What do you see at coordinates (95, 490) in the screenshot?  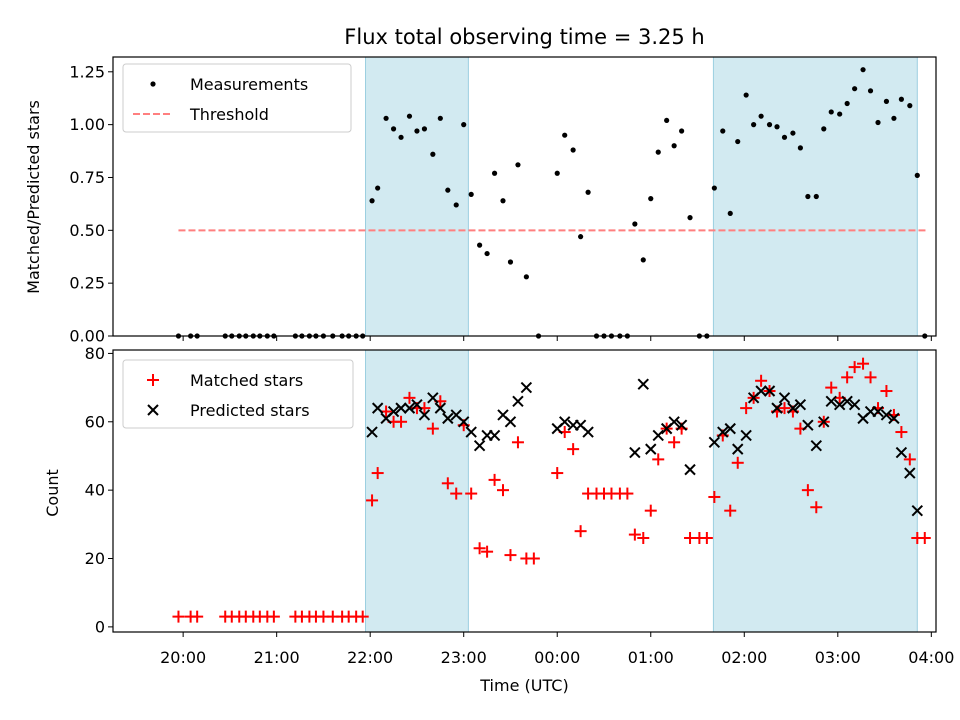 I see `bottom-y-tick-label: 40` at bounding box center [95, 490].